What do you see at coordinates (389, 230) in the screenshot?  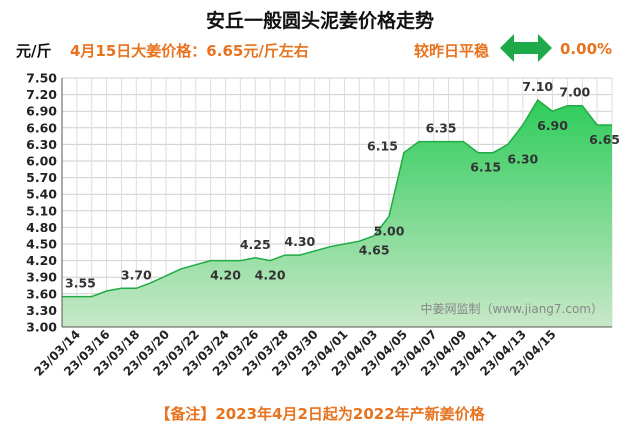 I see `data-label: 5.00` at bounding box center [389, 230].